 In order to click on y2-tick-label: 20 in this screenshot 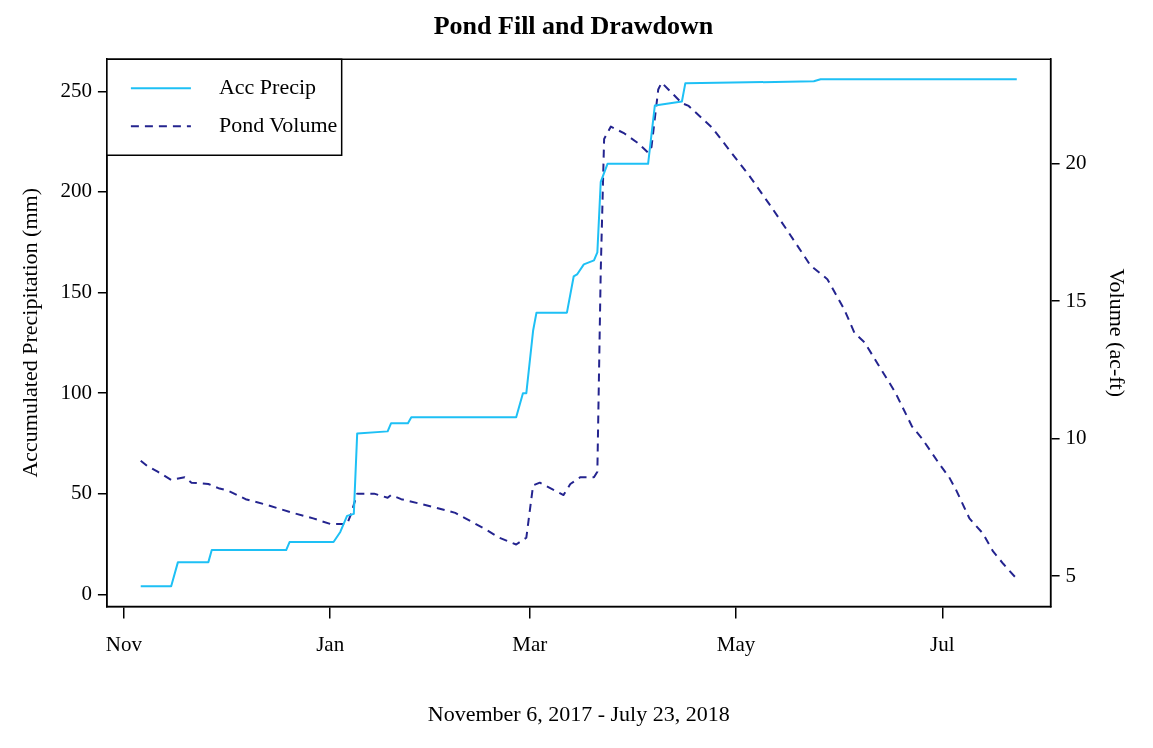, I will do `click(1076, 162)`.